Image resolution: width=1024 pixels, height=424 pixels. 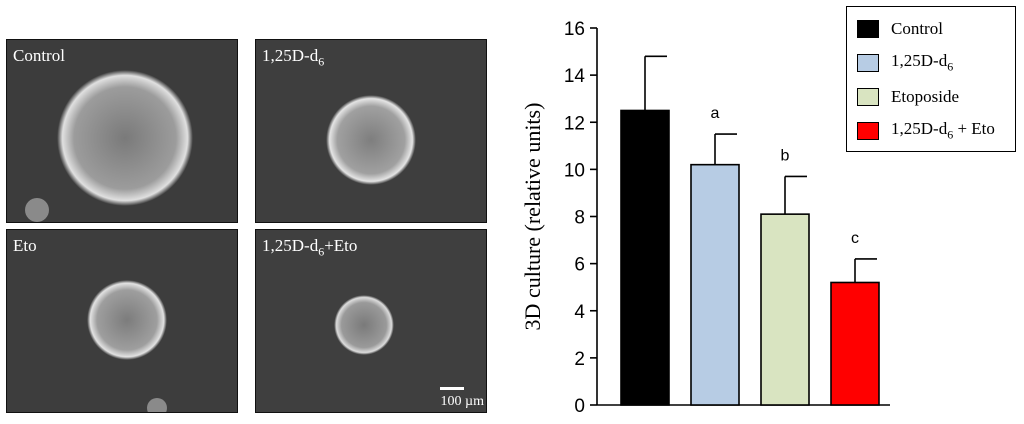 I want to click on significance-label-1: a, so click(x=715, y=113).